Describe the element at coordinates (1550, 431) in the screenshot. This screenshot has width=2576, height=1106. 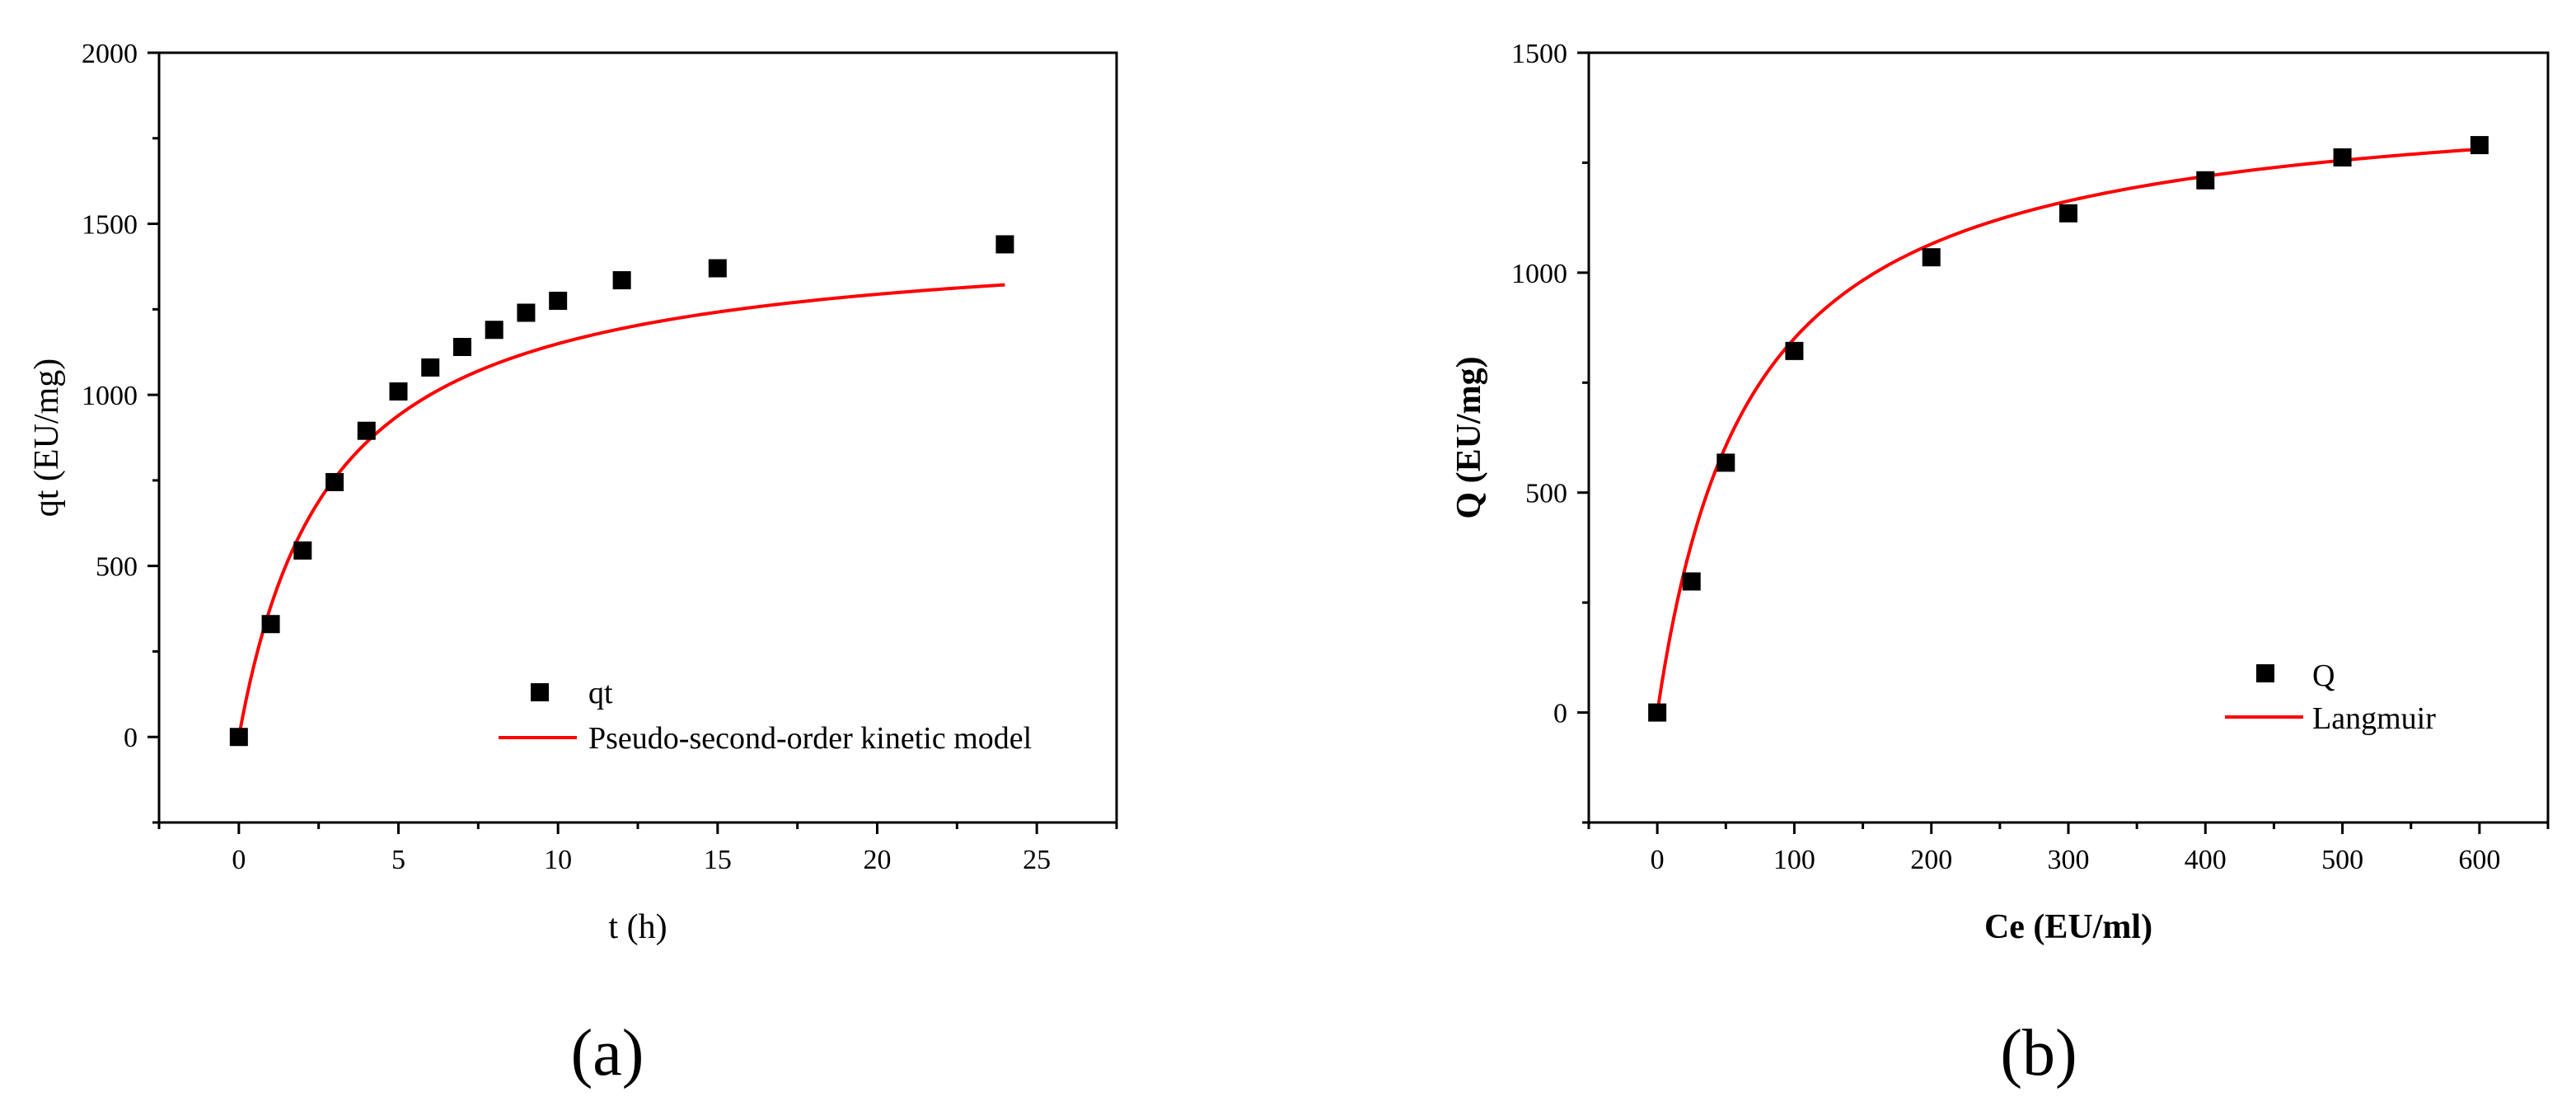
I see `y-axis-ticks: 0 500 1000 1500` at that location.